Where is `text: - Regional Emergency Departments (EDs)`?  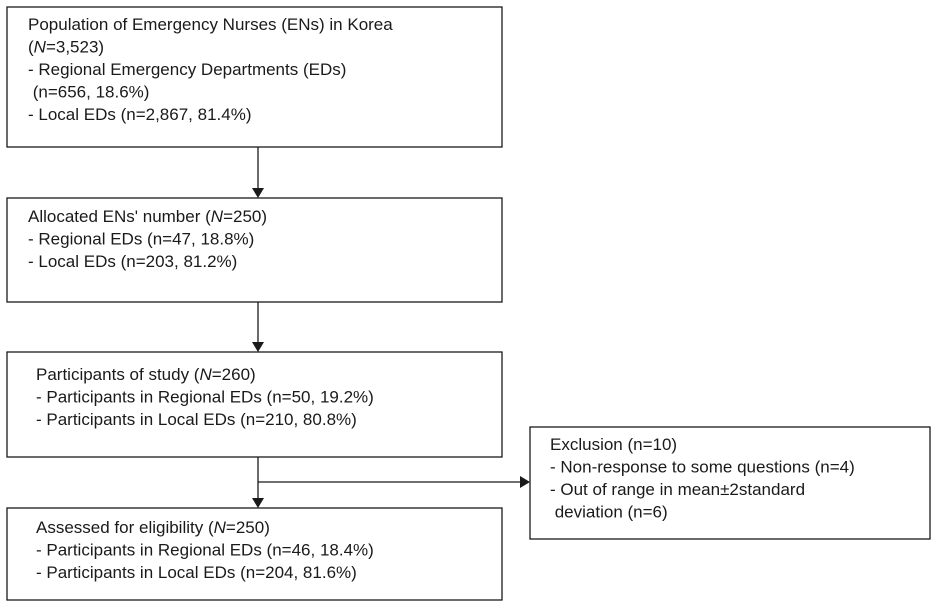
text: - Regional Emergency Departments (EDs) is located at coordinates (187, 69).